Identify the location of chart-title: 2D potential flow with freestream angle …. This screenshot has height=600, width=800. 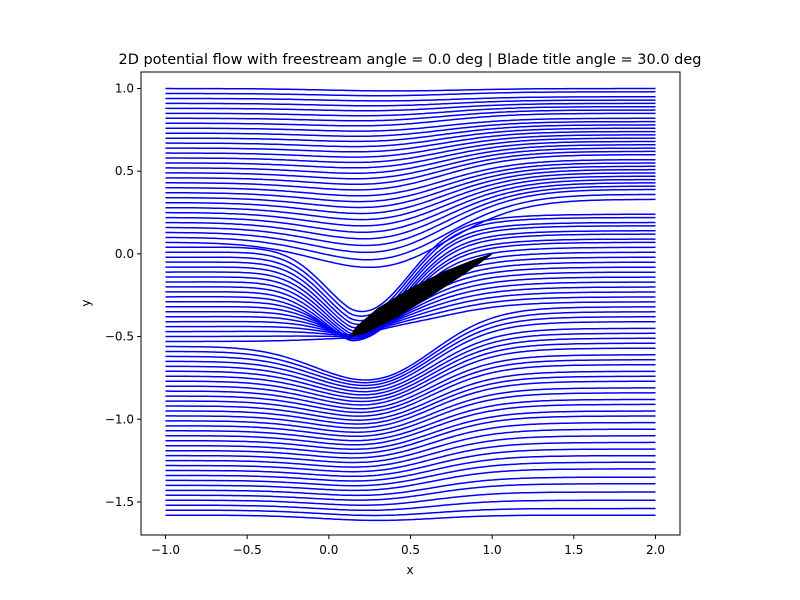
(409, 60).